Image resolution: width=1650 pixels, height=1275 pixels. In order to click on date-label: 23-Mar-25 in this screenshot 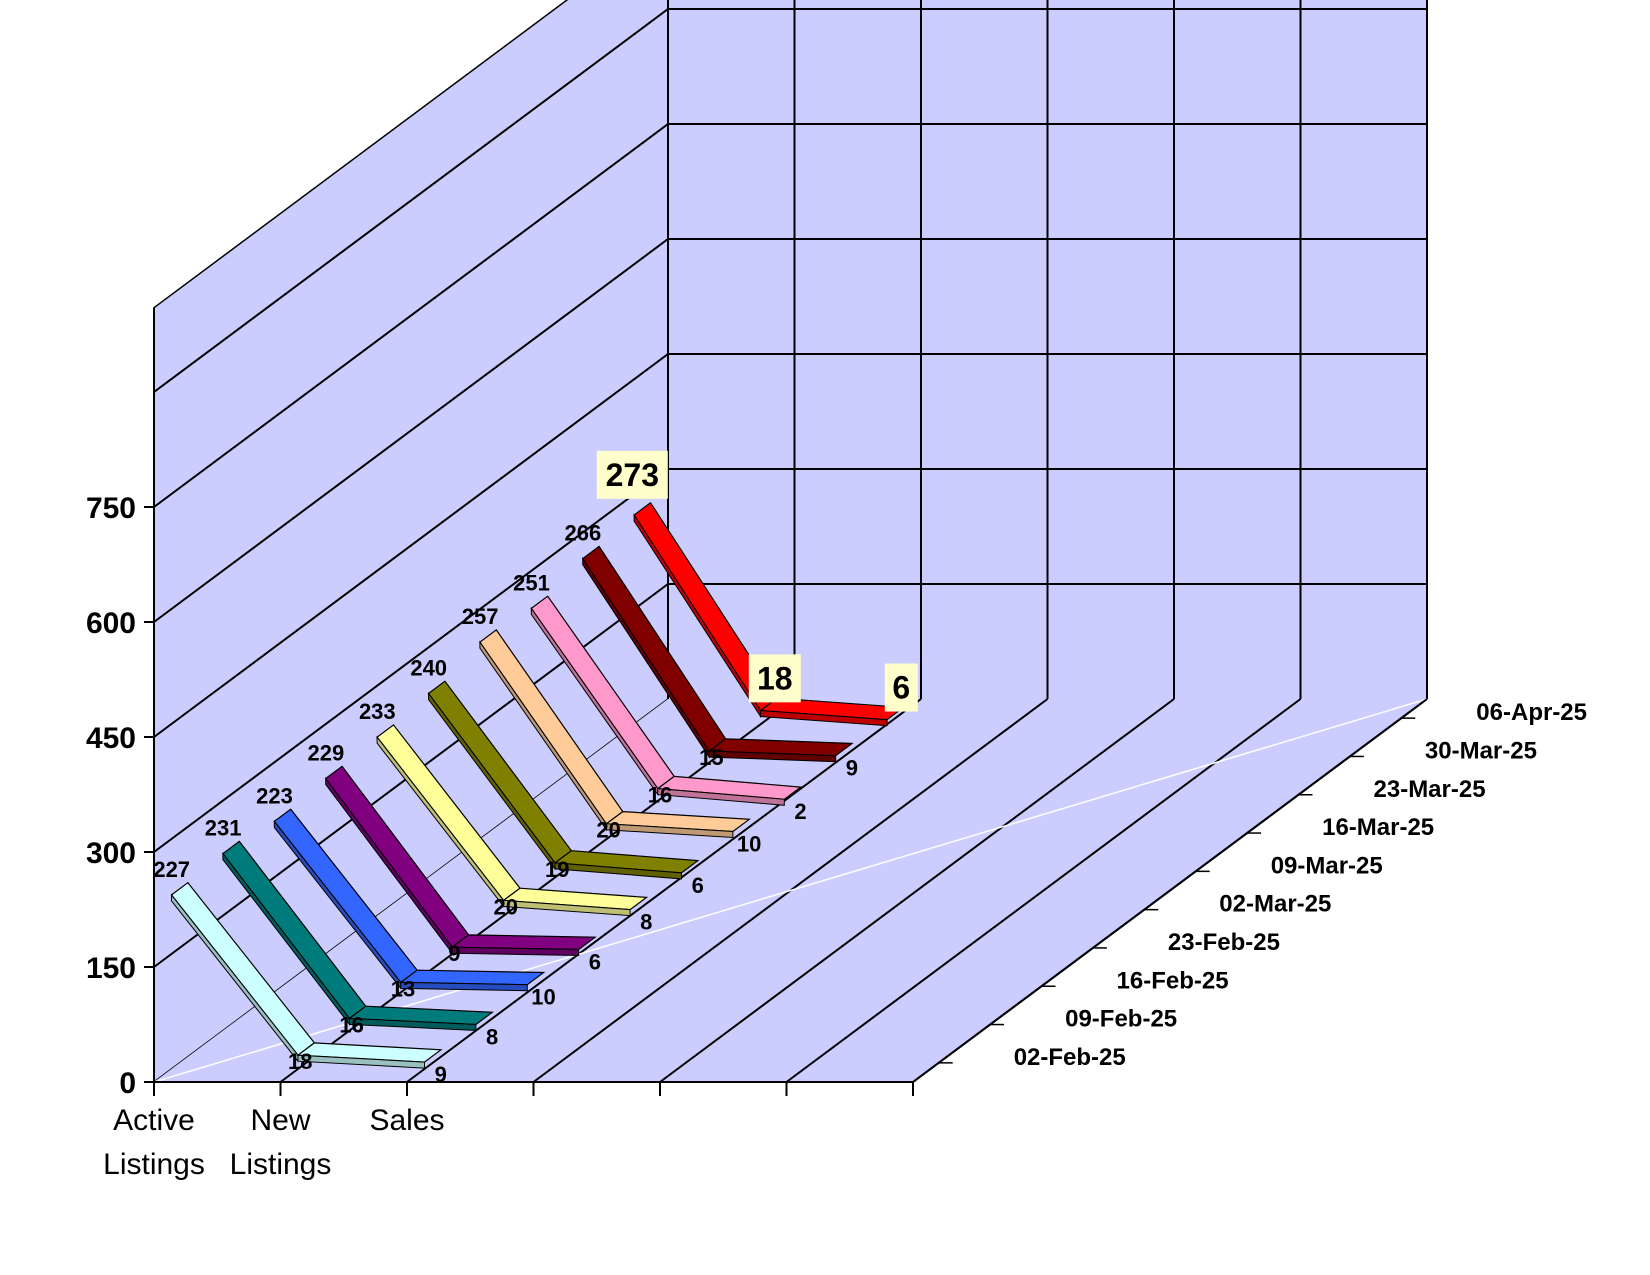, I will do `click(1430, 789)`.